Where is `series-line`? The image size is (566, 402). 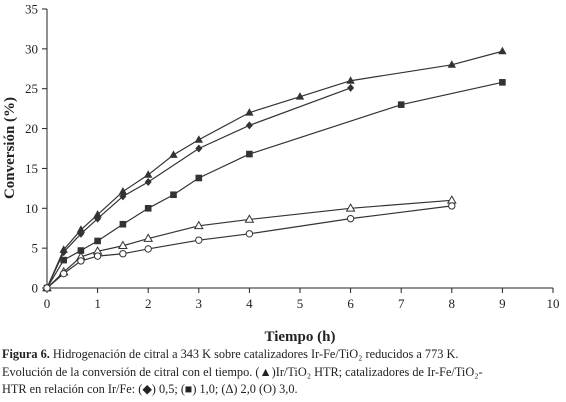 series-line is located at coordinates (249, 247).